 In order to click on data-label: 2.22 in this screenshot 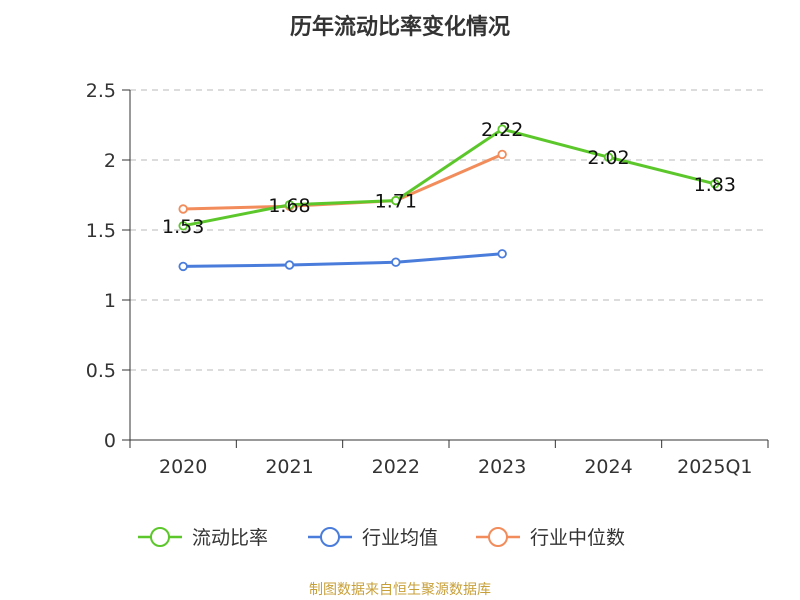, I will do `click(502, 130)`.